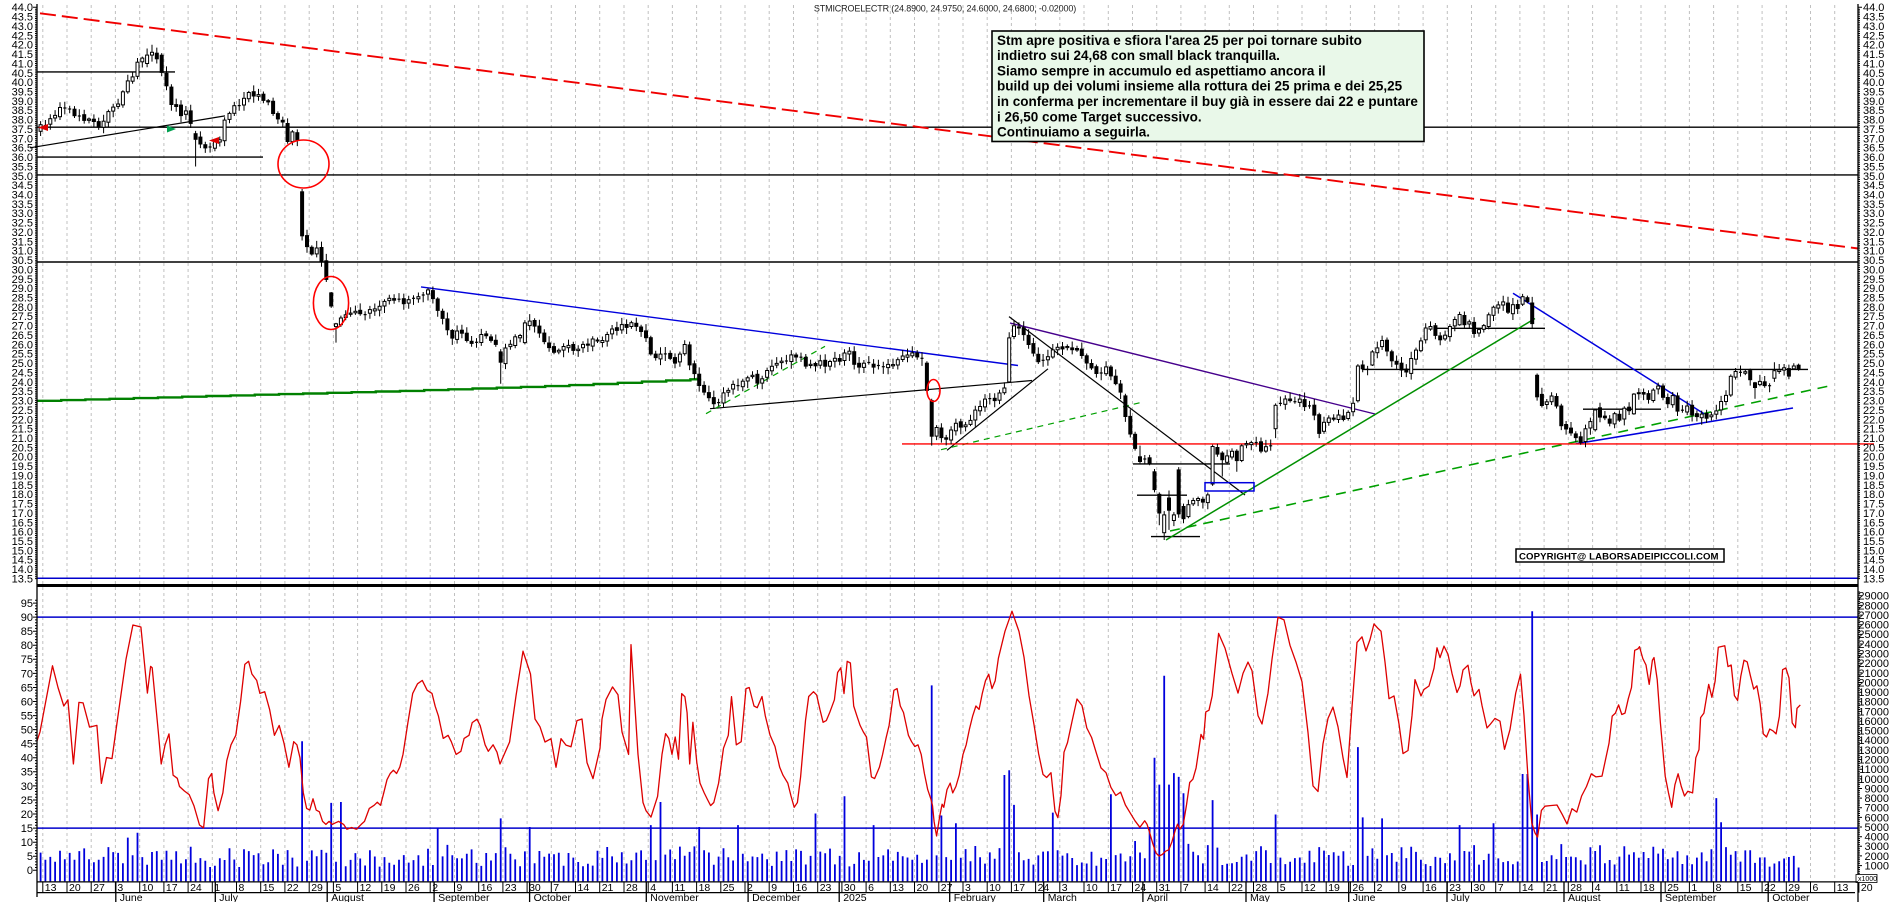  I want to click on svg-text: 34.0, so click(1873, 196).